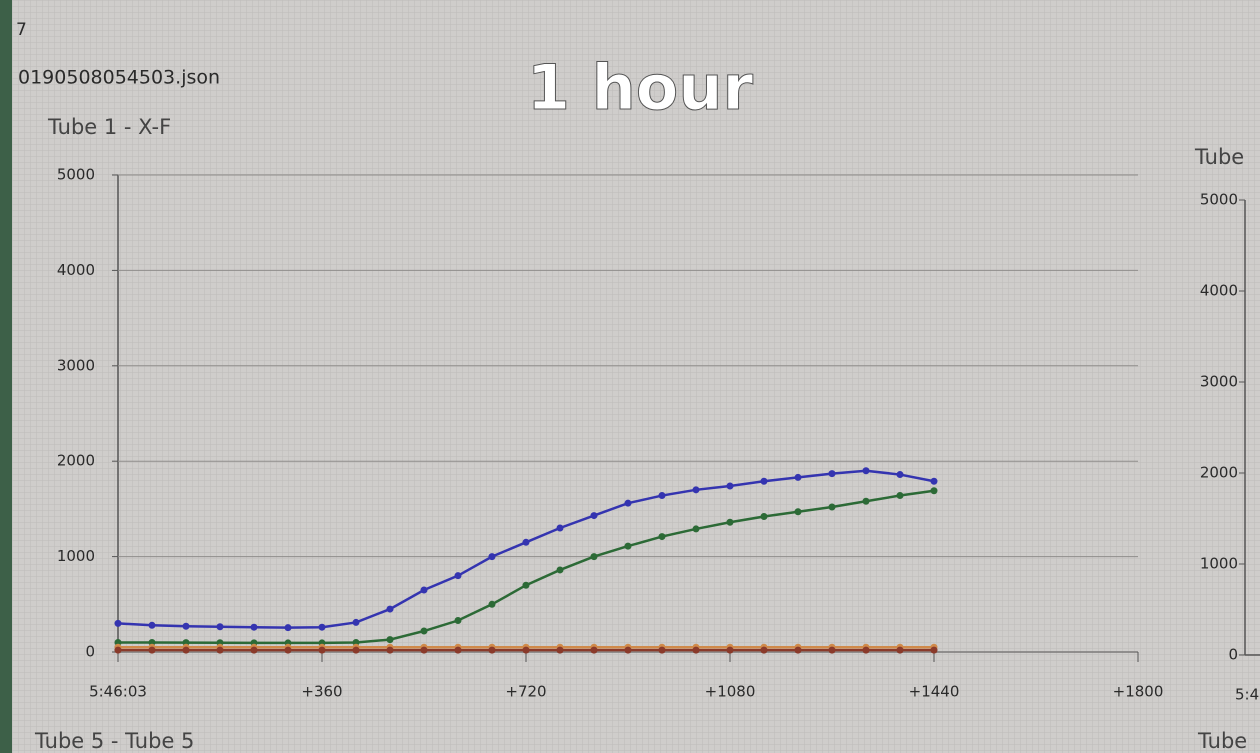 The width and height of the screenshot is (1260, 753). What do you see at coordinates (118, 692) in the screenshot?
I see `x-tick-label: 5:46:03` at bounding box center [118, 692].